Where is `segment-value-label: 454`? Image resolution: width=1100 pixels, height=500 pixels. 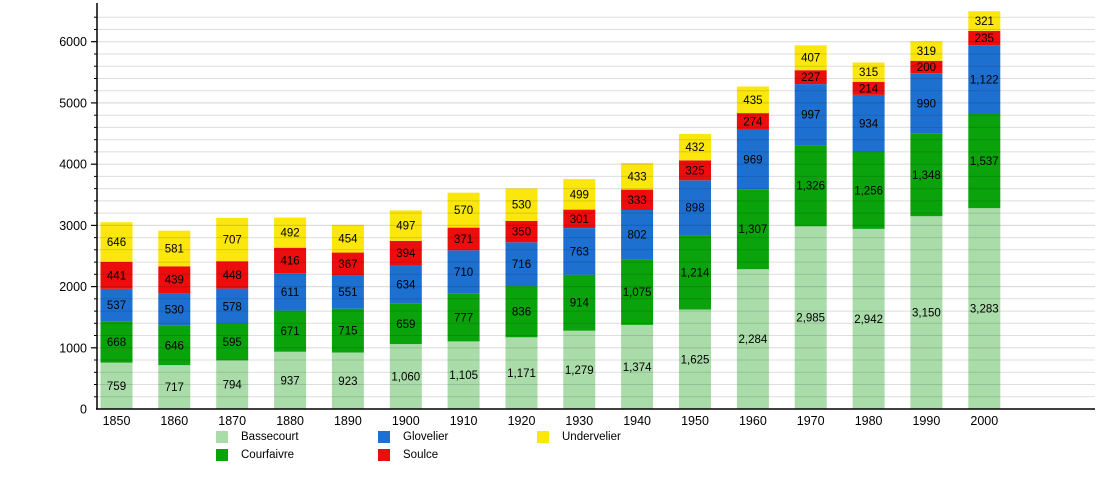
segment-value-label: 454 is located at coordinates (348, 240).